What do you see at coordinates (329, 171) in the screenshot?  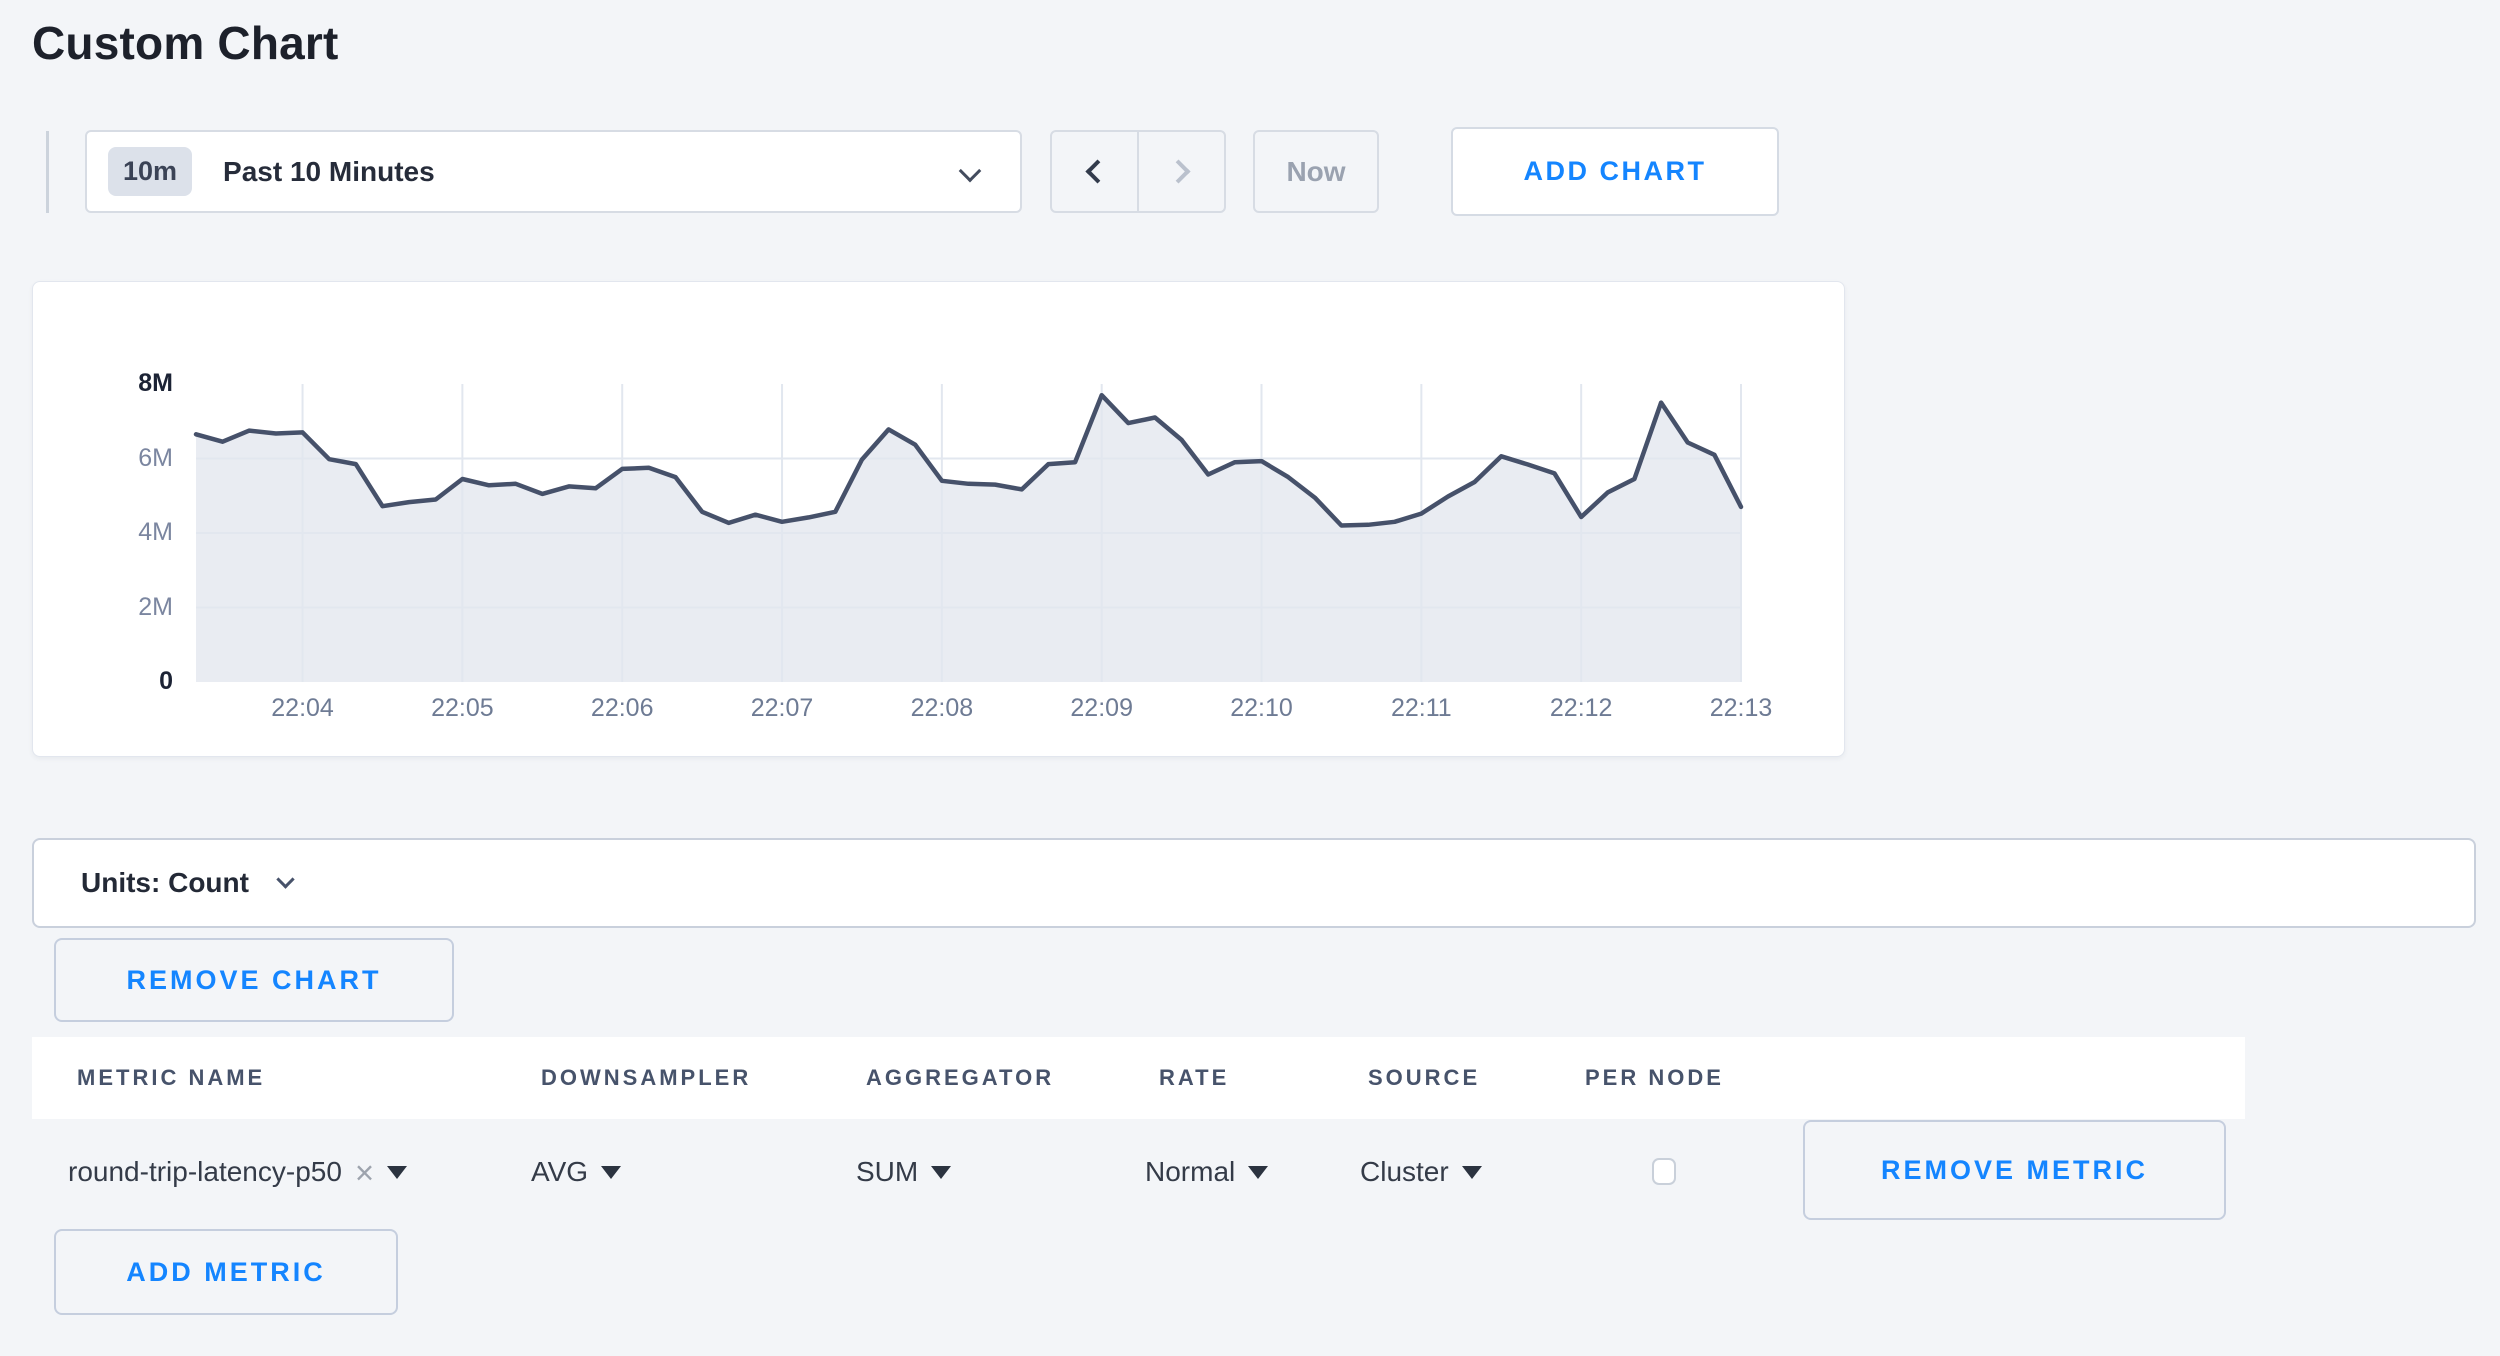 I see `time-window-label: Past 10 Minutes` at bounding box center [329, 171].